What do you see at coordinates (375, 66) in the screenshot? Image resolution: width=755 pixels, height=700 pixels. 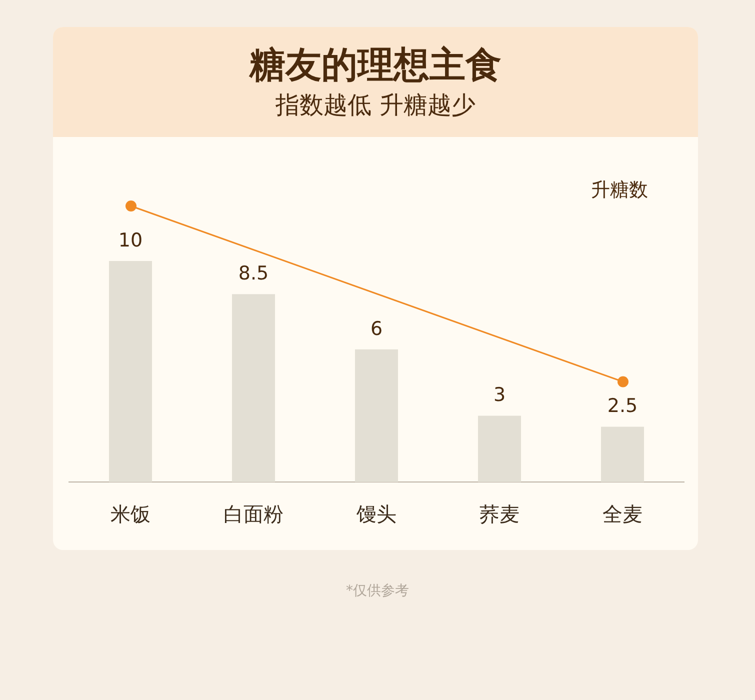 I see `chart-title: 糖友的理想主食` at bounding box center [375, 66].